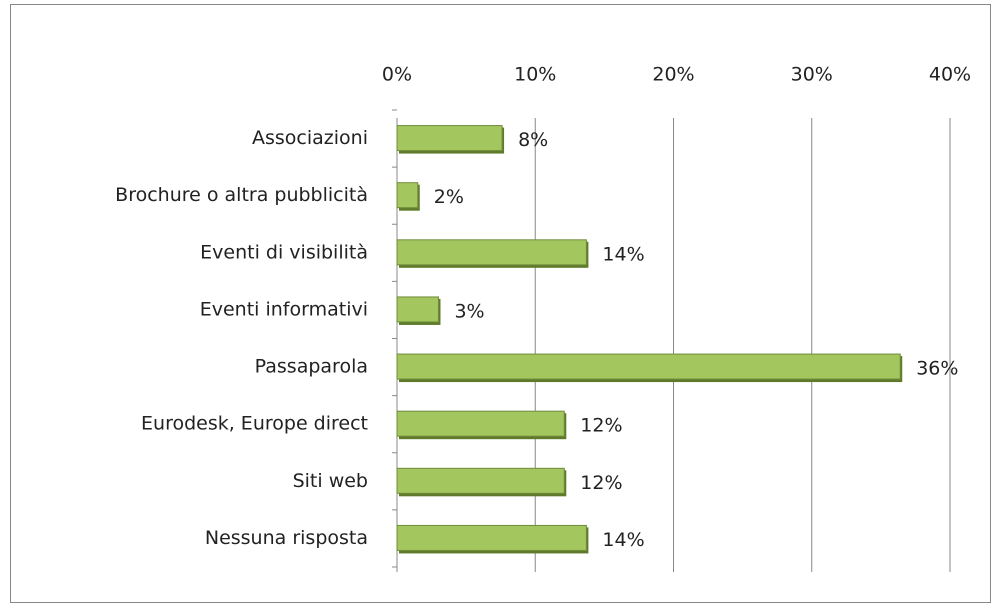  What do you see at coordinates (937, 369) in the screenshot?
I see `value-label: 36%` at bounding box center [937, 369].